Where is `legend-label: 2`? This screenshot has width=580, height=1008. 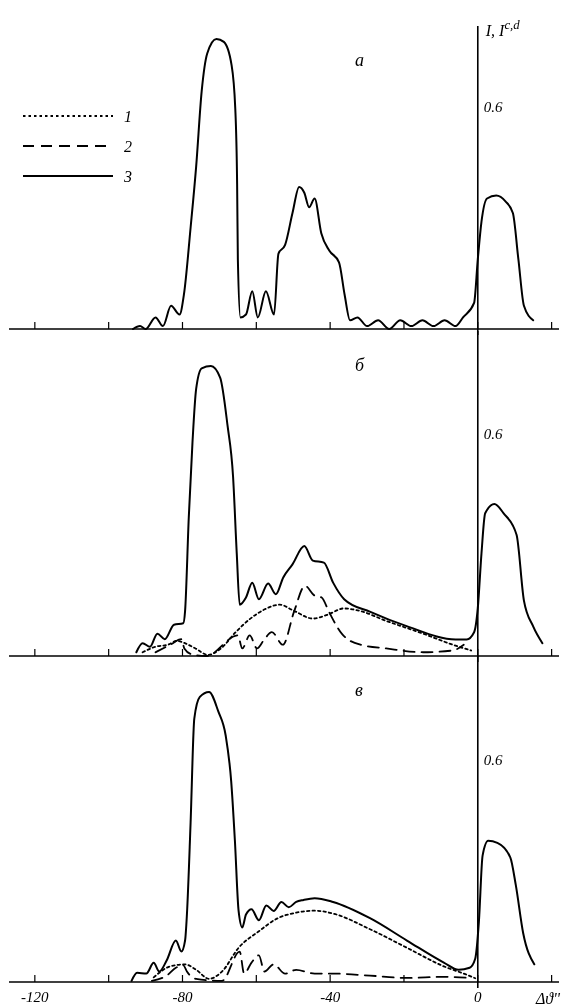 legend-label: 2 is located at coordinates (128, 146).